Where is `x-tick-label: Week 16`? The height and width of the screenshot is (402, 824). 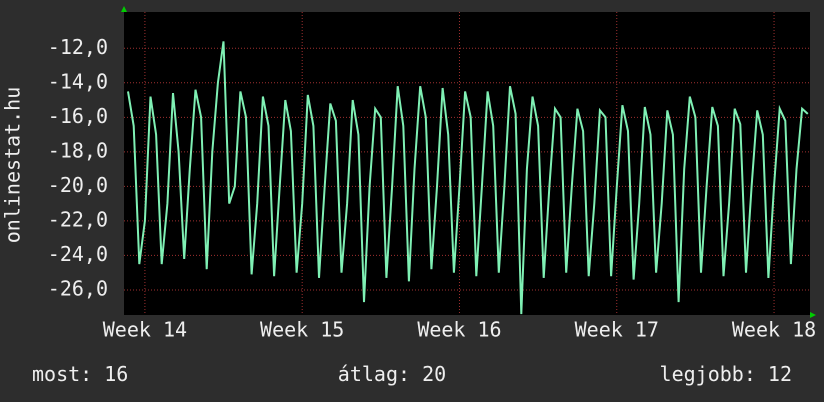
x-tick-label: Week 16 is located at coordinates (459, 330).